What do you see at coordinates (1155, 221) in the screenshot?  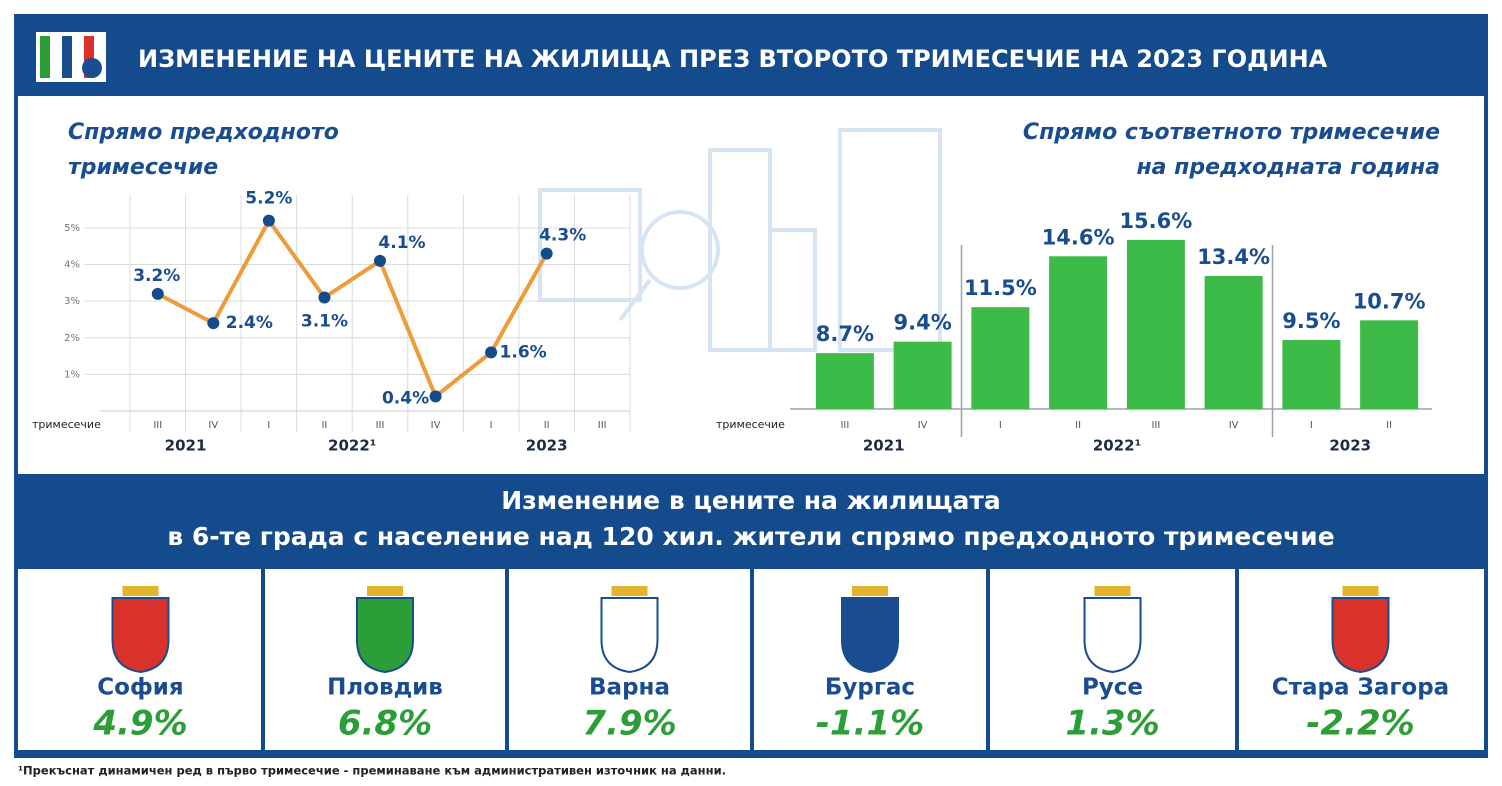 I see `data-label: 15.6%` at bounding box center [1155, 221].